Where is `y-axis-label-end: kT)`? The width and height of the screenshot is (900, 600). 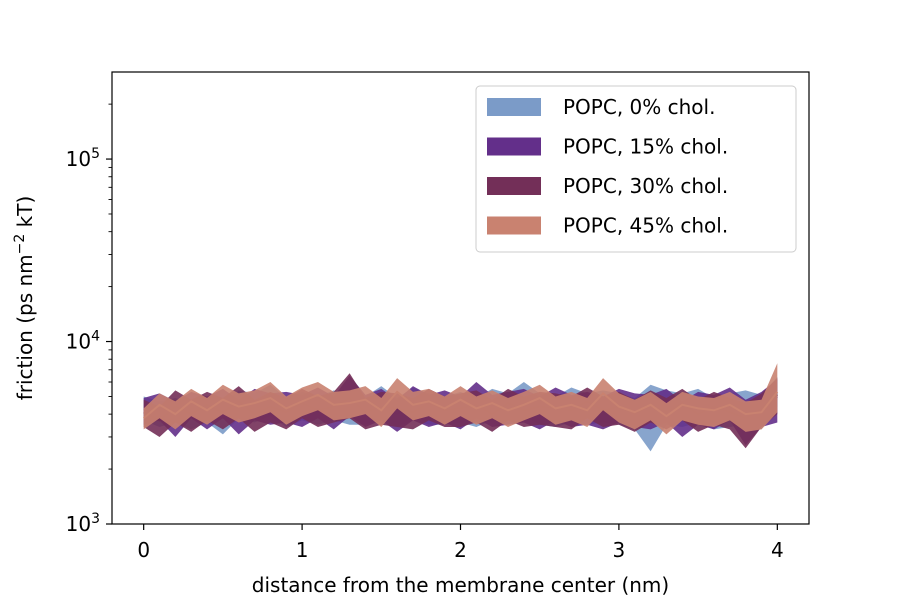 y-axis-label-end: kT) is located at coordinates (25, 215).